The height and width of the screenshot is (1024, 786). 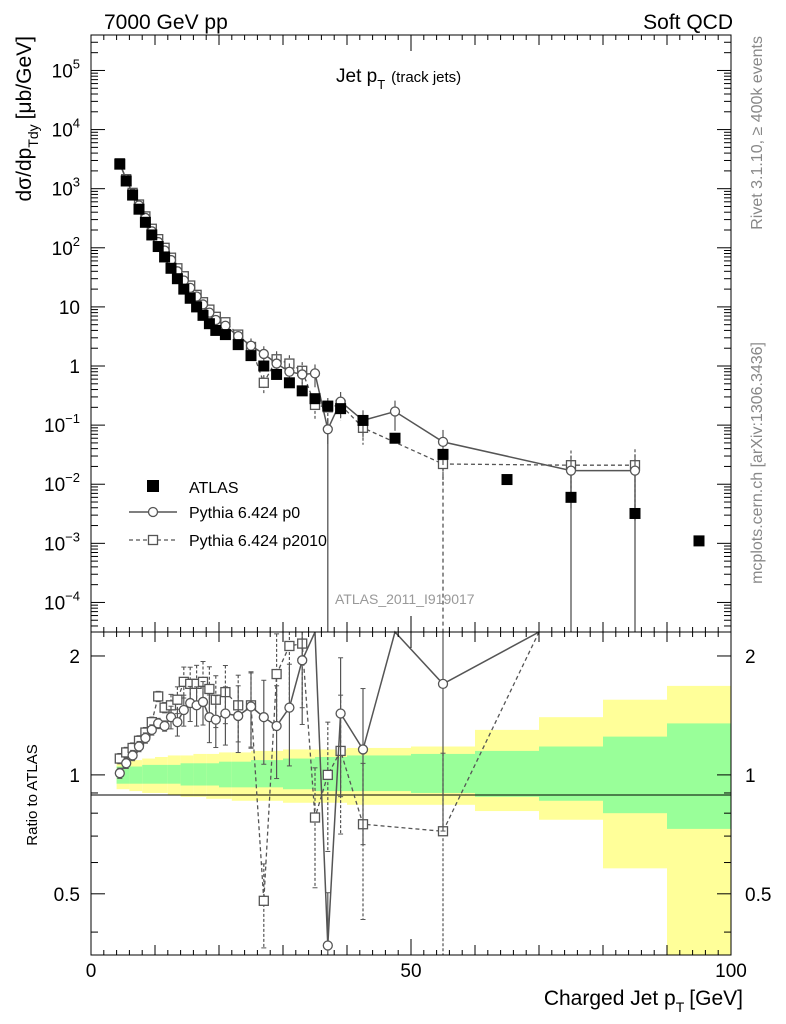 I want to click on y-axis-label-main: dσ/dp, so click(x=24, y=175).